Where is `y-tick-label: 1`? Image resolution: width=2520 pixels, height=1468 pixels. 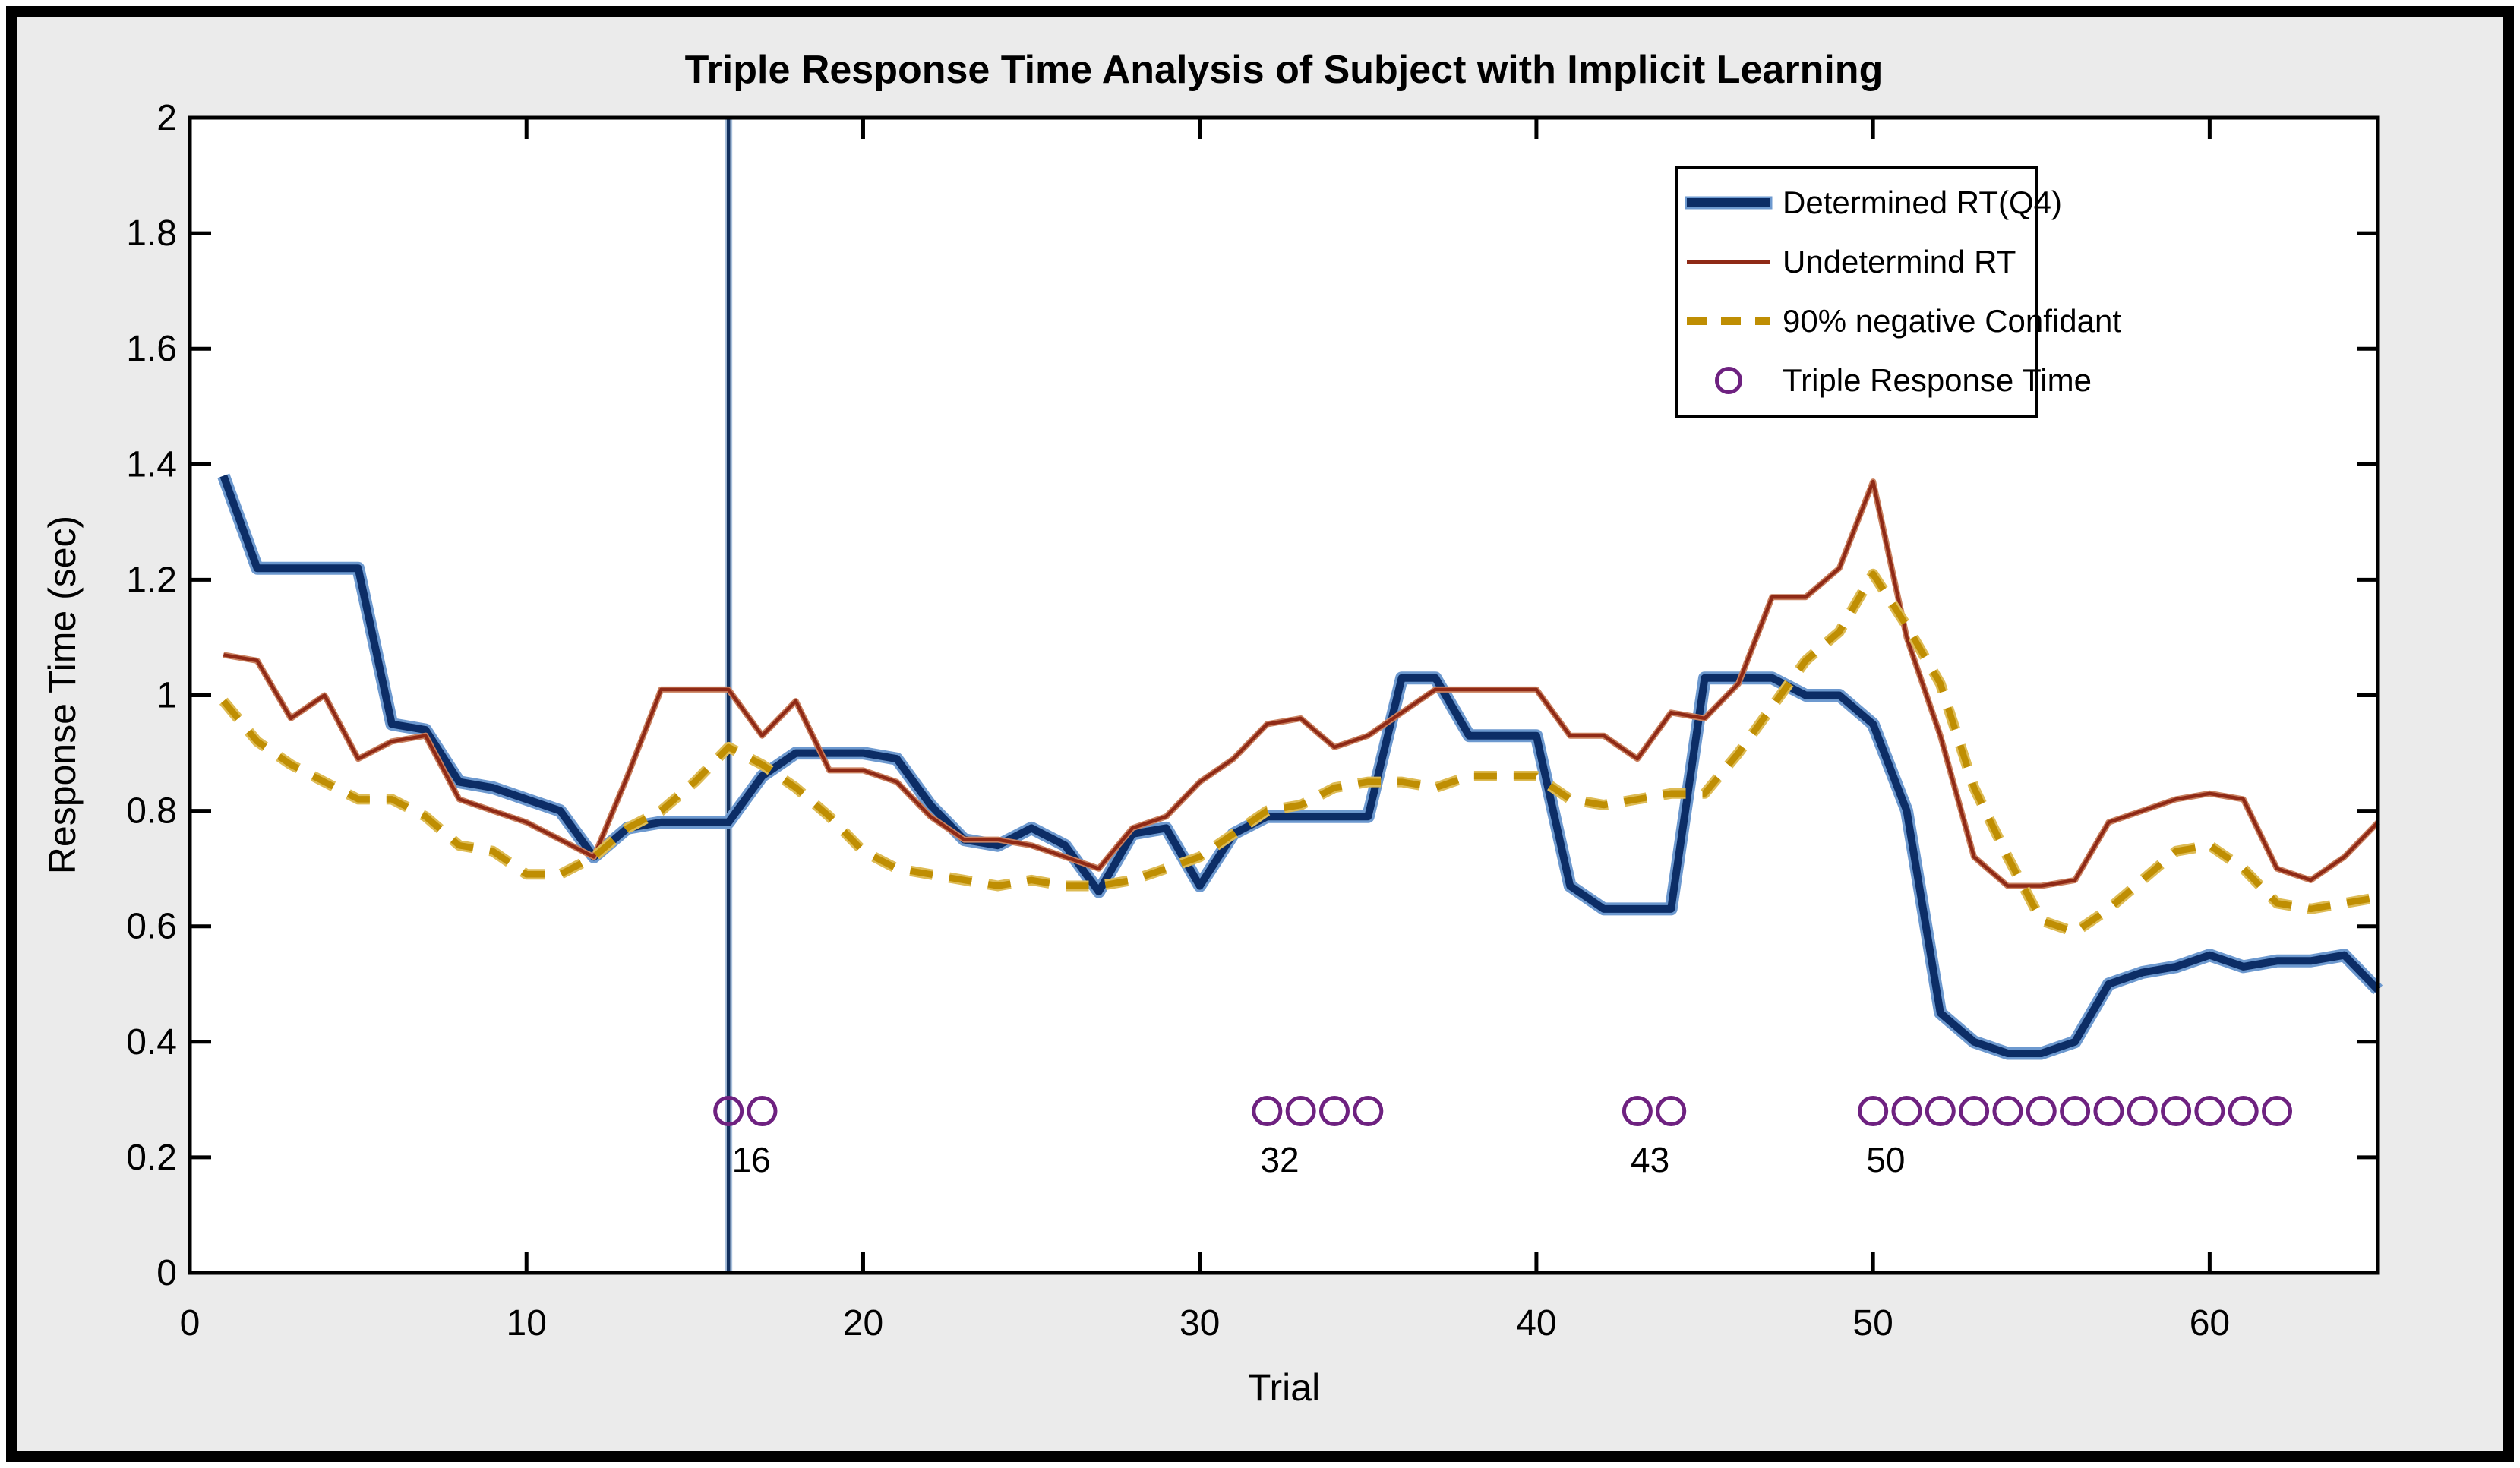
y-tick-label: 1 is located at coordinates (166, 696).